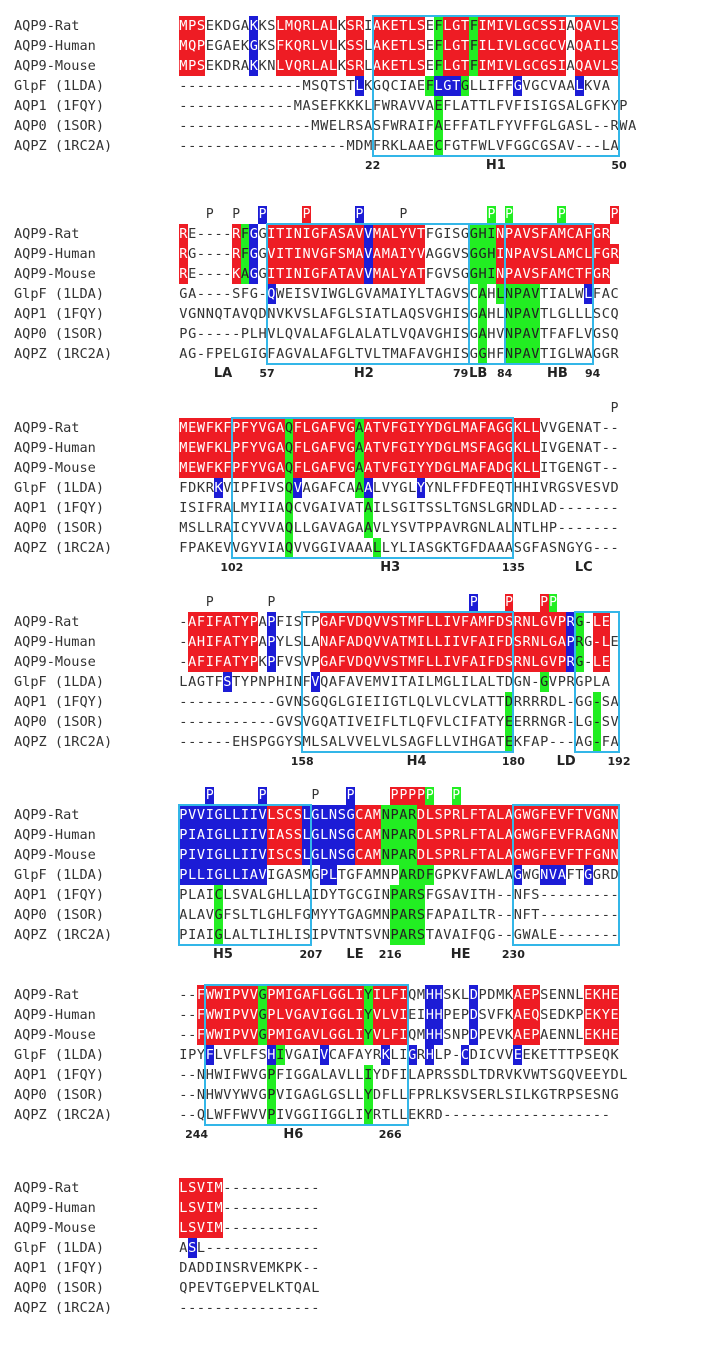 This screenshot has width=719, height=1368. I want to click on sequence-name: AQP9-Mouse, so click(55, 274).